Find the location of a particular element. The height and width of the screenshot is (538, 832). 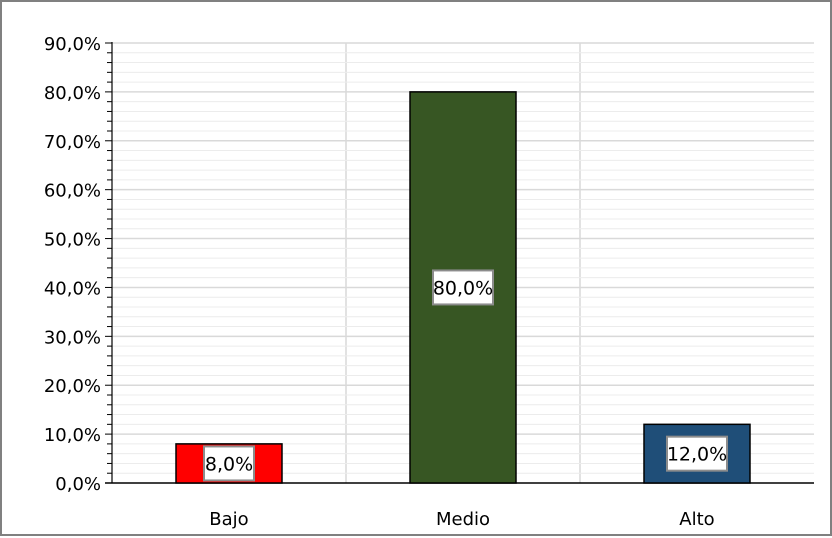

data-label-medio: 80,0% is located at coordinates (463, 287).